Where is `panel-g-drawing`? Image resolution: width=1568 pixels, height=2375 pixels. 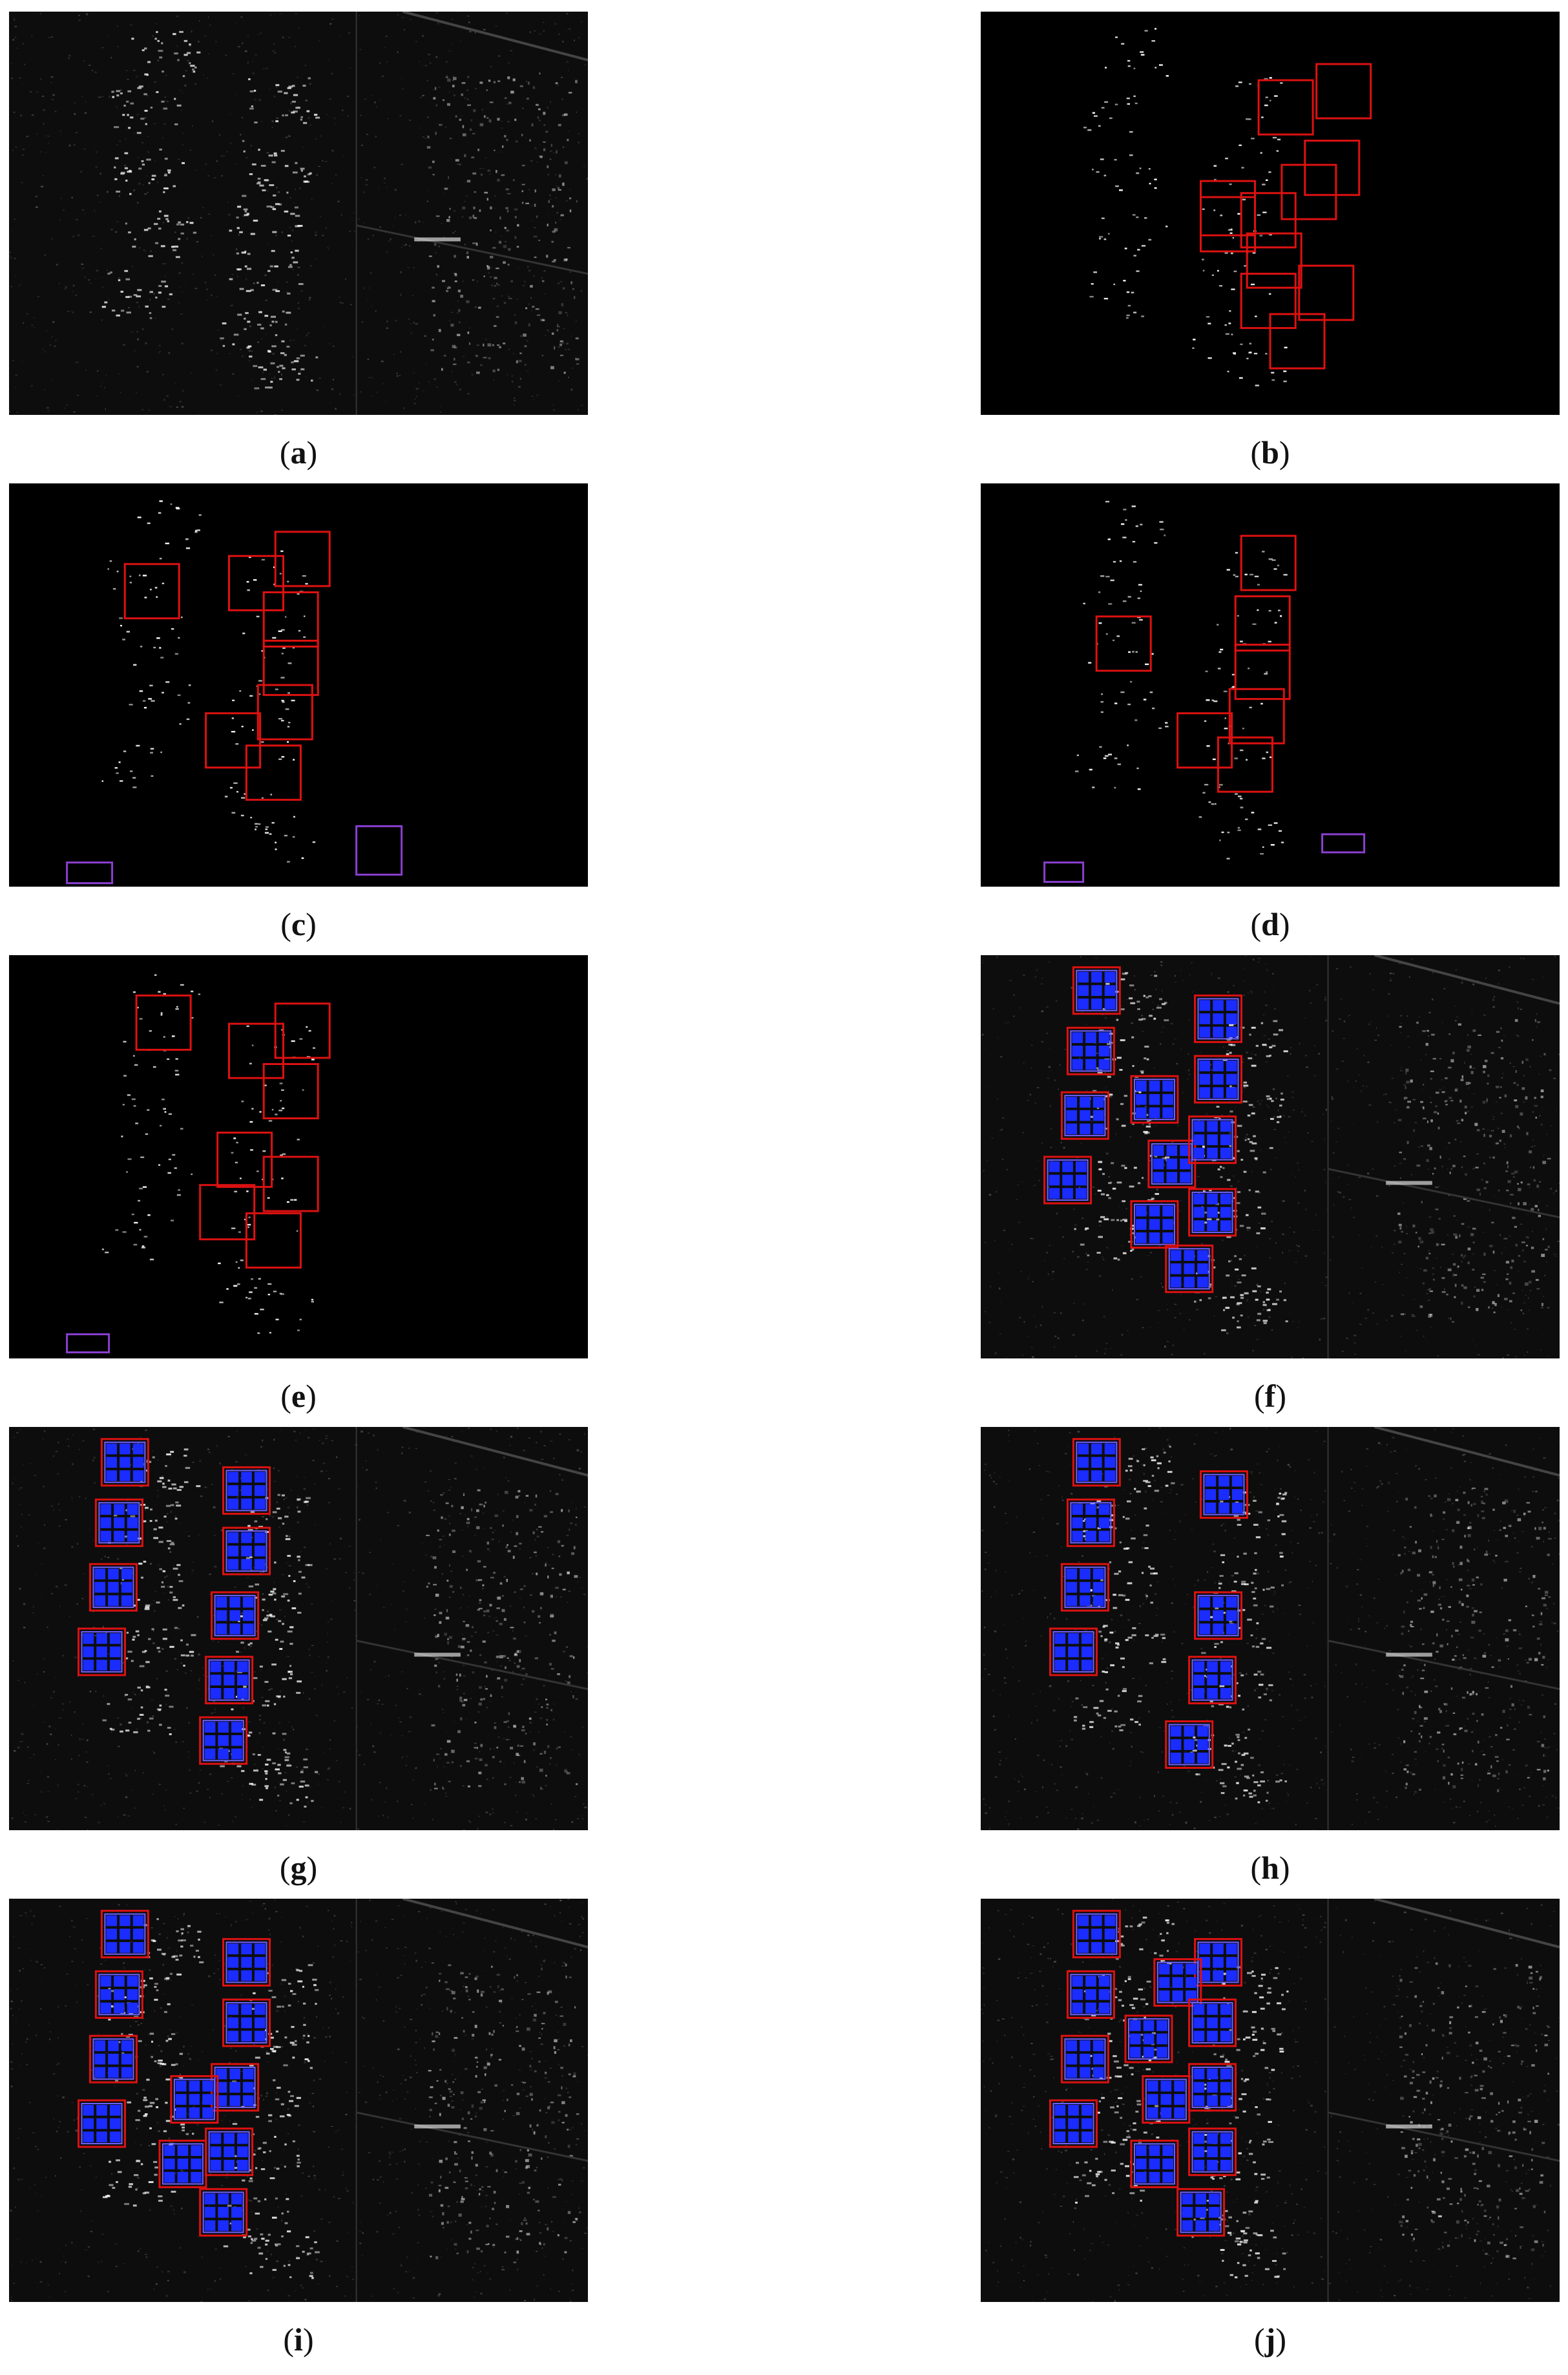
panel-g-drawing is located at coordinates (298, 1628).